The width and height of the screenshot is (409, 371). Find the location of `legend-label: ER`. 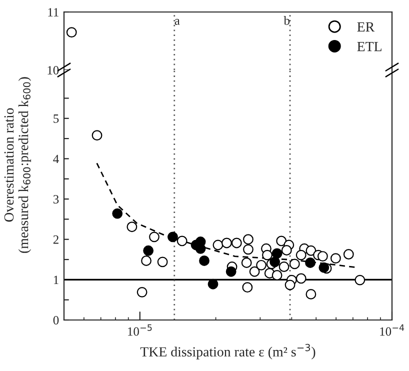

legend-label: ER is located at coordinates (366, 27).